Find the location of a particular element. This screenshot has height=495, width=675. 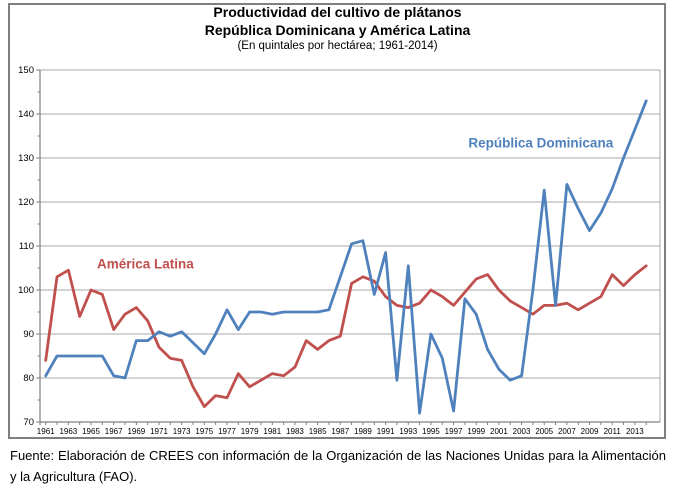

chart-title-line2: República Dominicana y América Latina is located at coordinates (337, 29).